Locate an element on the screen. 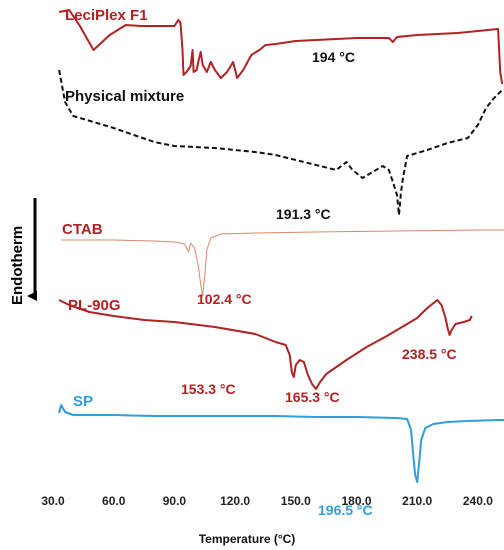 Image resolution: width=504 pixels, height=550 pixels. x-tick-label: 120.0 is located at coordinates (235, 501).